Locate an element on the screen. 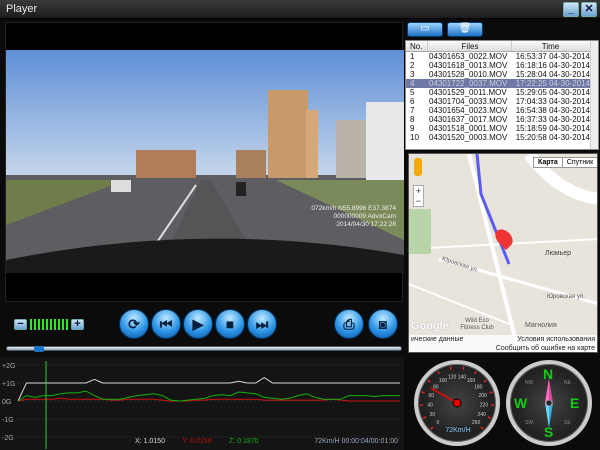 The image size is (600, 450). volume-control: − + is located at coordinates (50, 324).